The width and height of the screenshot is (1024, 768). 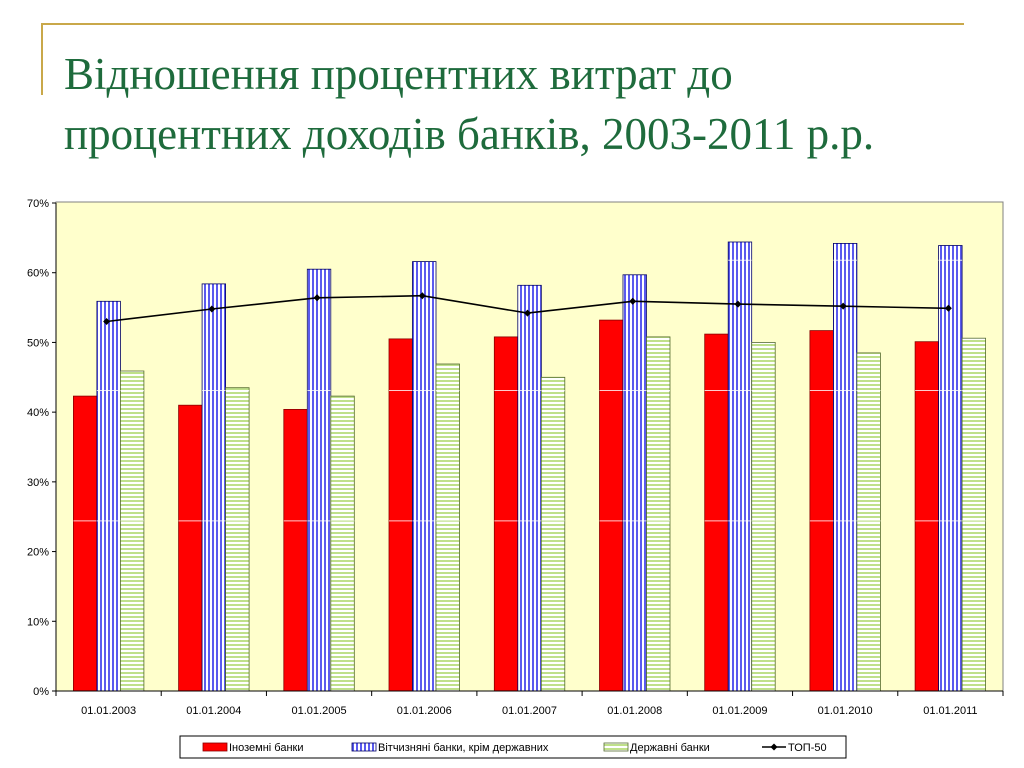 What do you see at coordinates (950, 711) in the screenshot?
I see `x-tick-label-8: 01.01.2011` at bounding box center [950, 711].